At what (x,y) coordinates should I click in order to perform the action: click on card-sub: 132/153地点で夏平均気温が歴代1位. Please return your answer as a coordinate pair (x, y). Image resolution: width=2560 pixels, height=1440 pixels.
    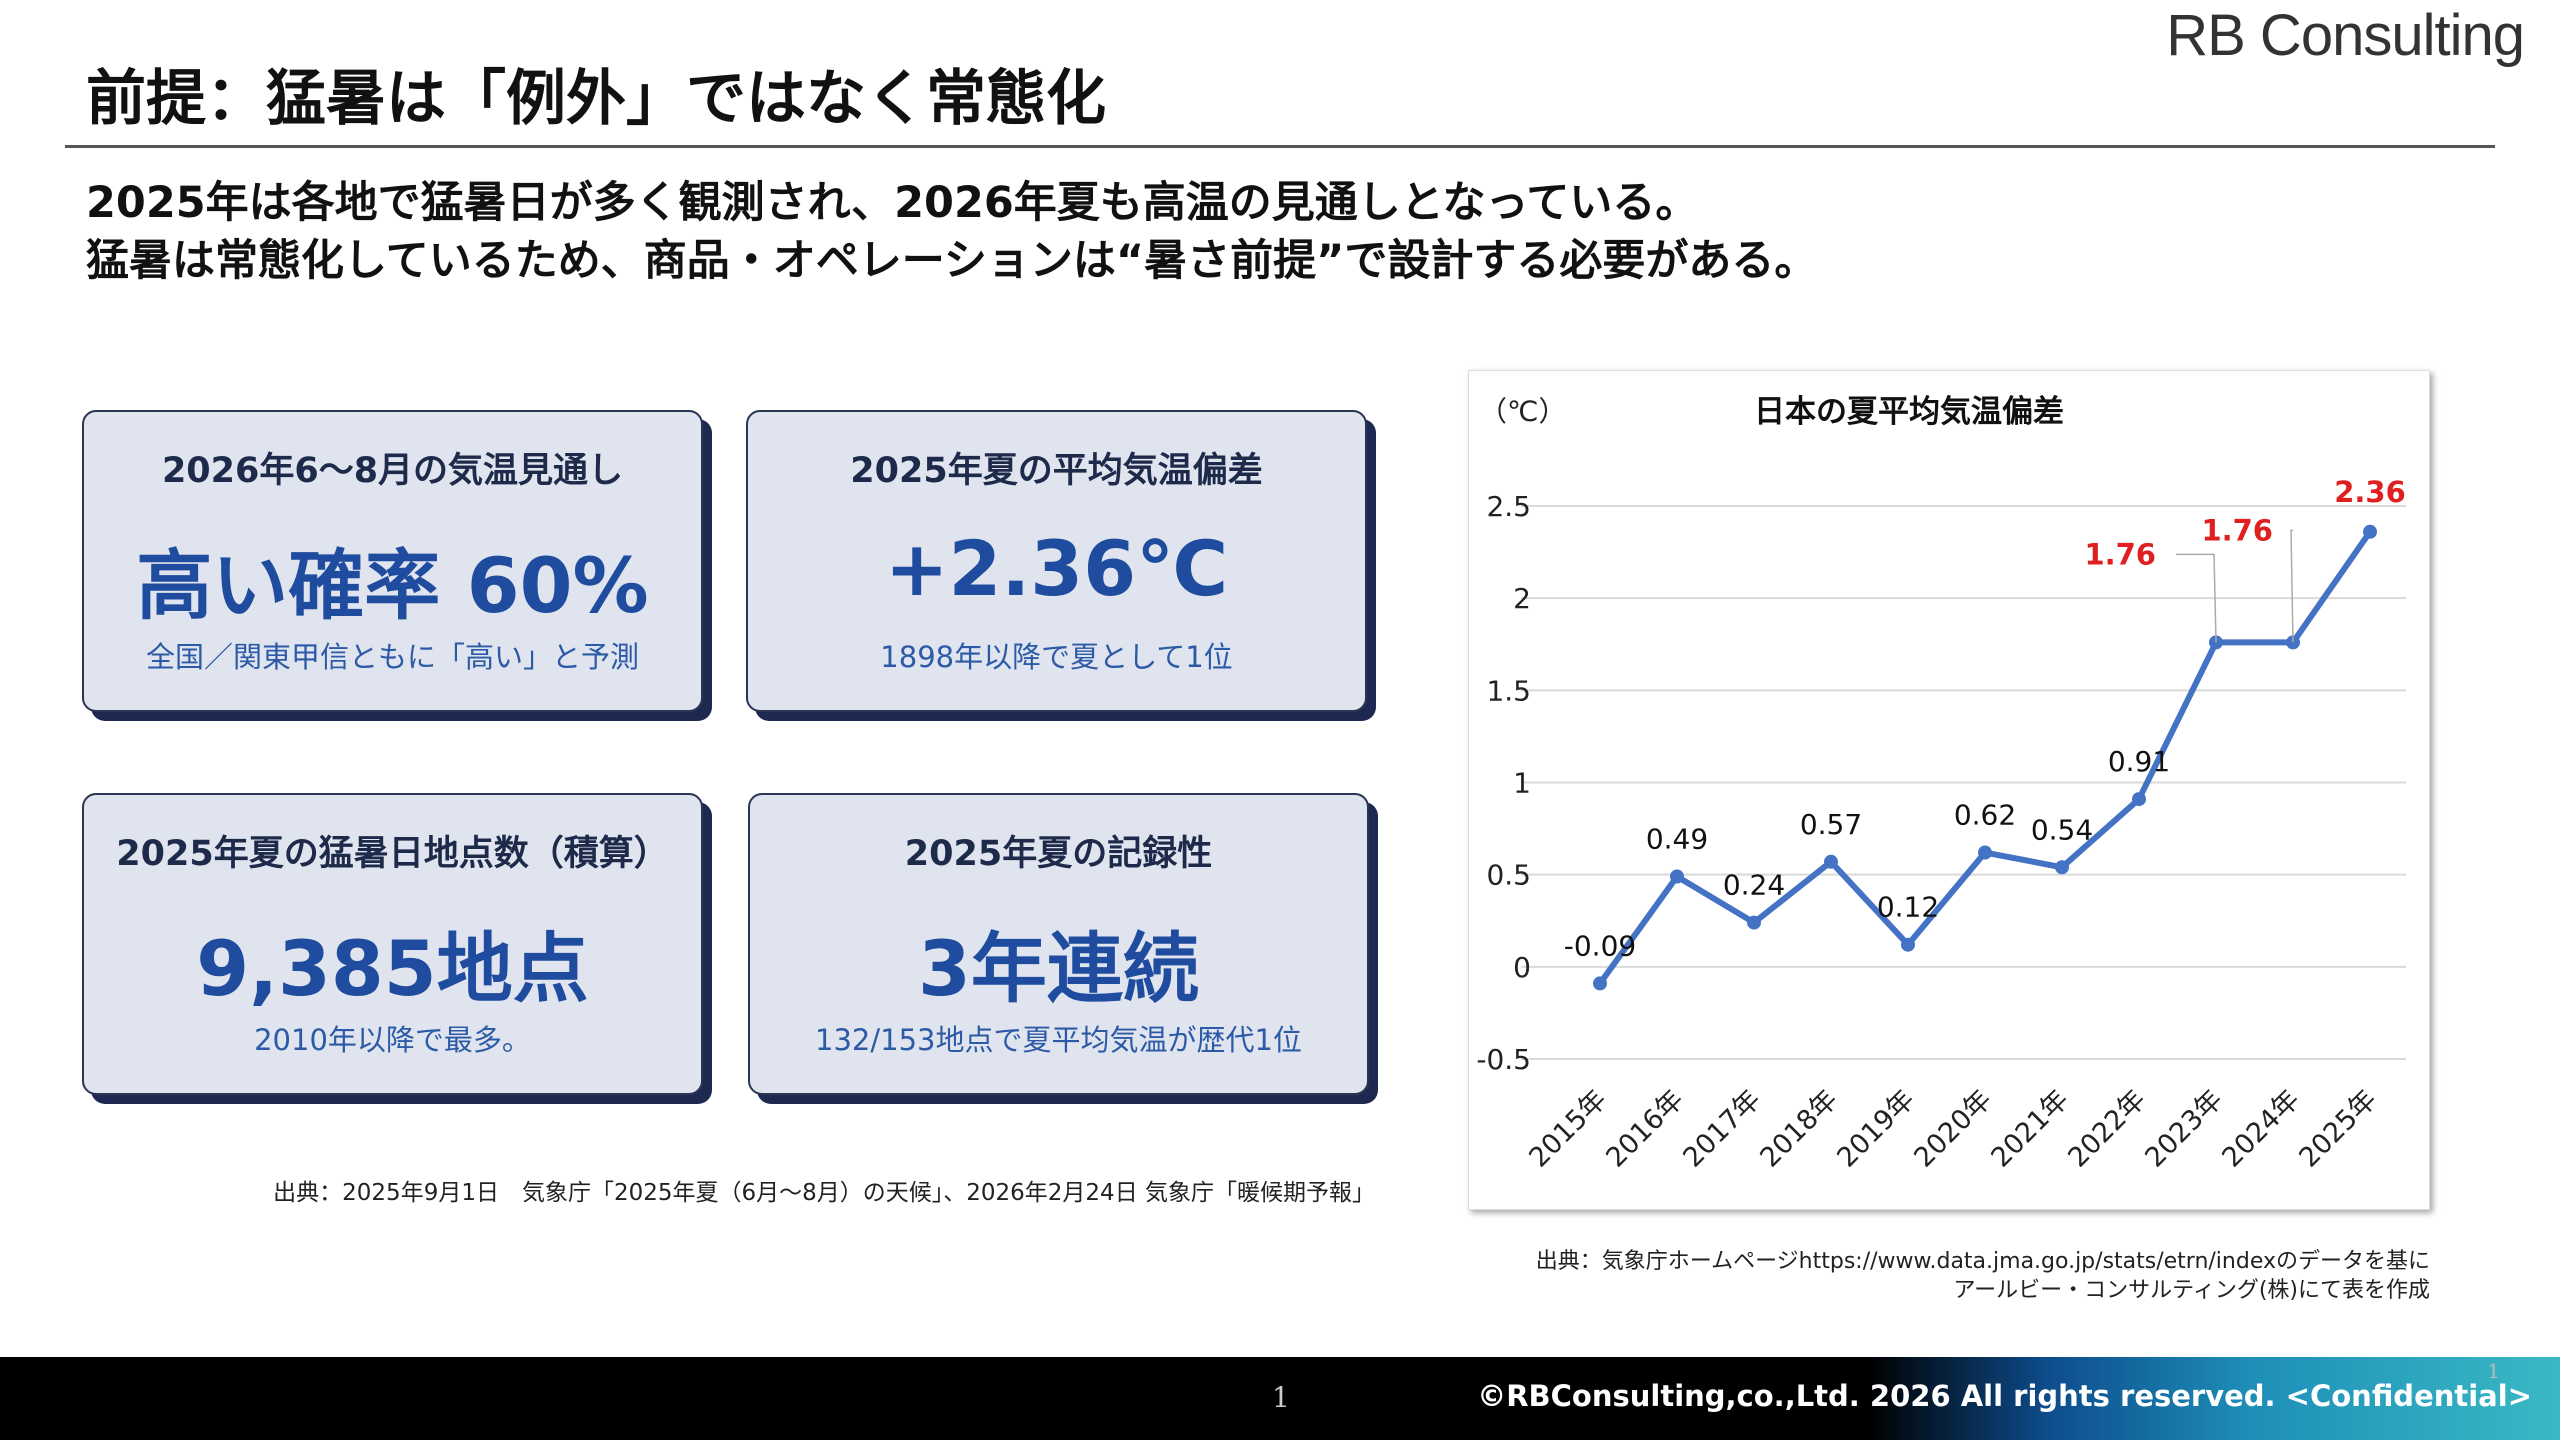
    Looking at the image, I should click on (1058, 1040).